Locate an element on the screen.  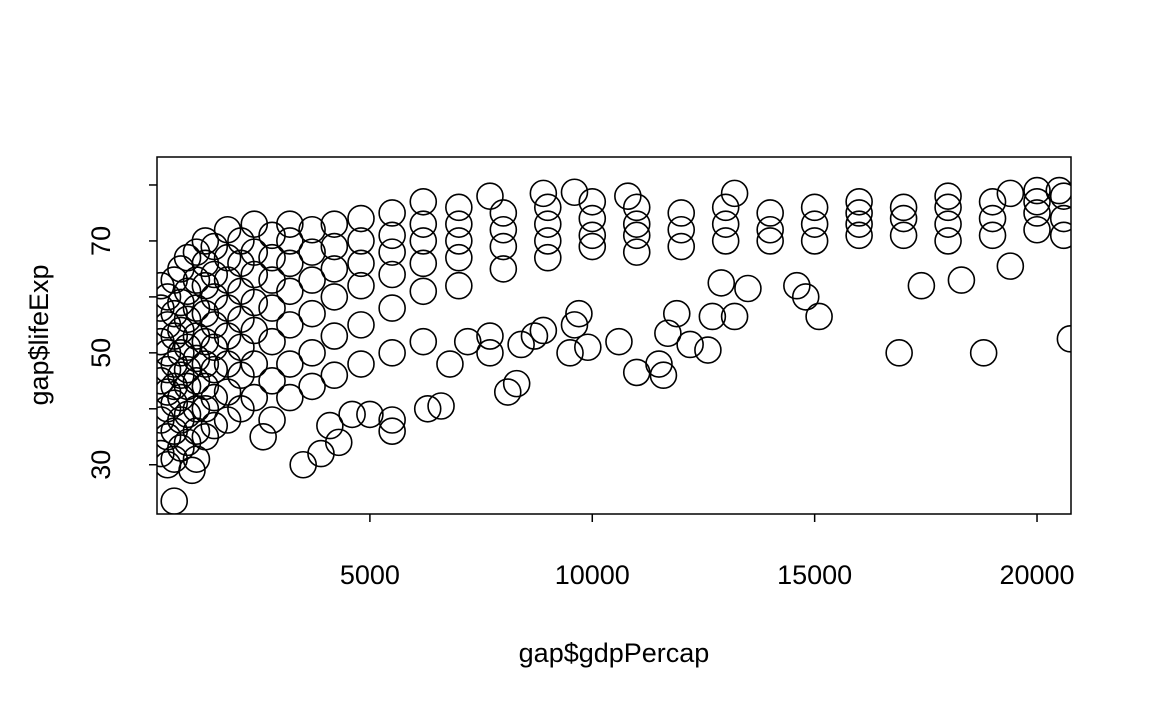
x-tick-label: 10000 is located at coordinates (592, 575).